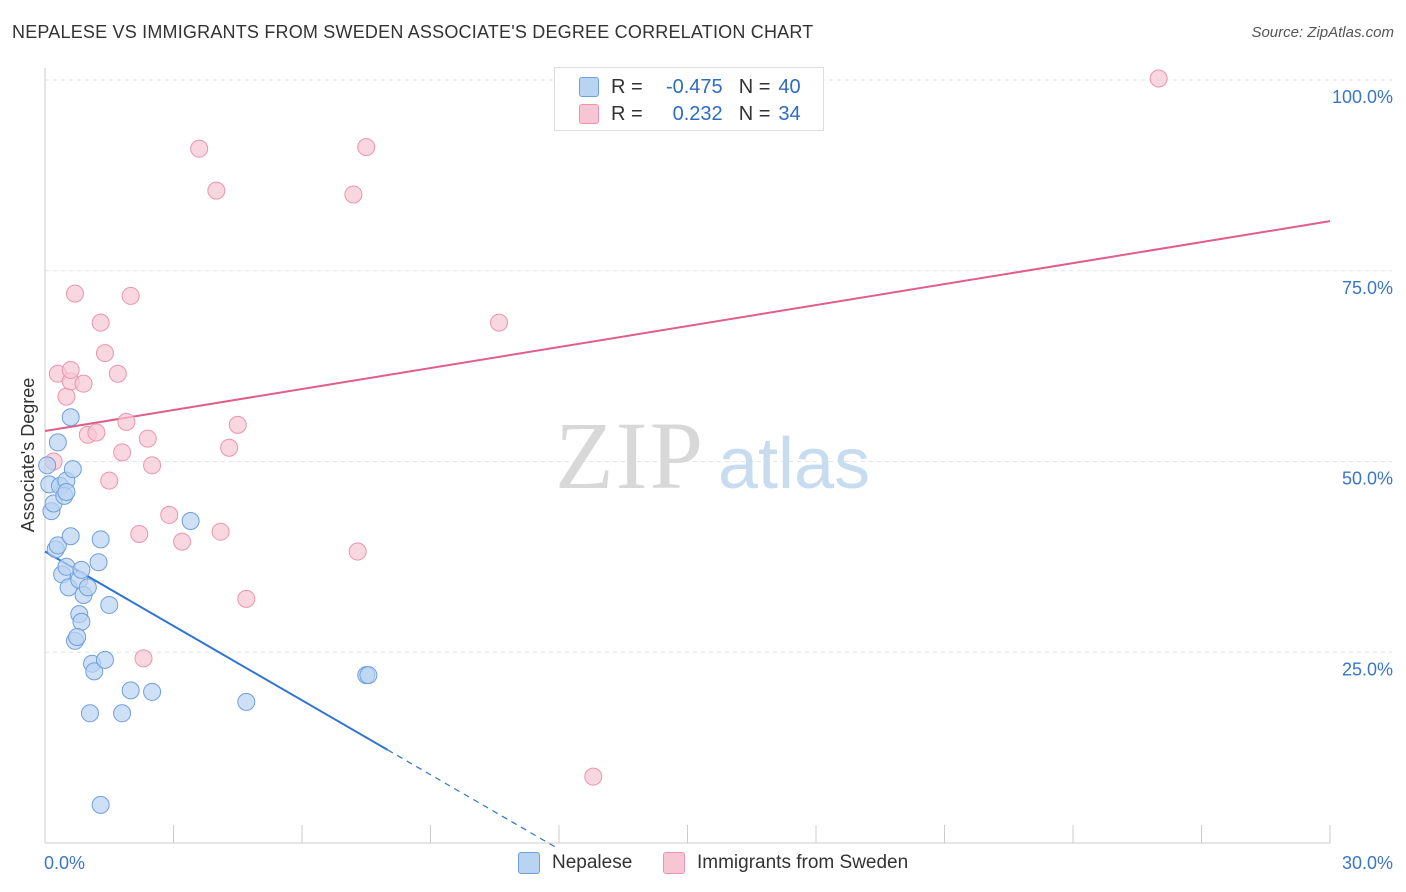  I want to click on n-value: 34, so click(789, 113).